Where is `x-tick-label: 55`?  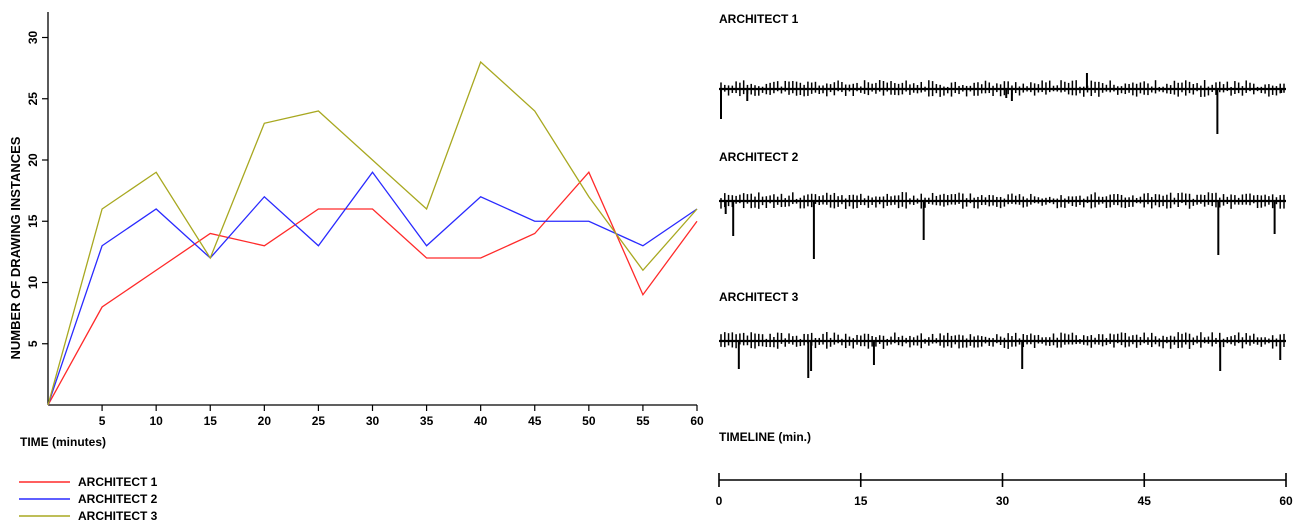
x-tick-label: 55 is located at coordinates (643, 421).